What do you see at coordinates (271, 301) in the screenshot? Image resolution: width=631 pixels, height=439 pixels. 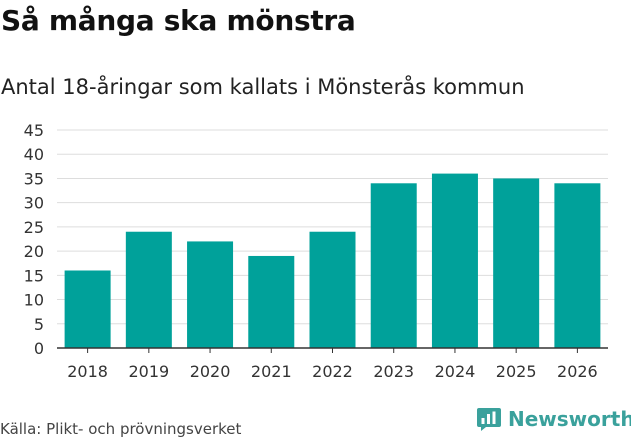 I see `bar-2021` at bounding box center [271, 301].